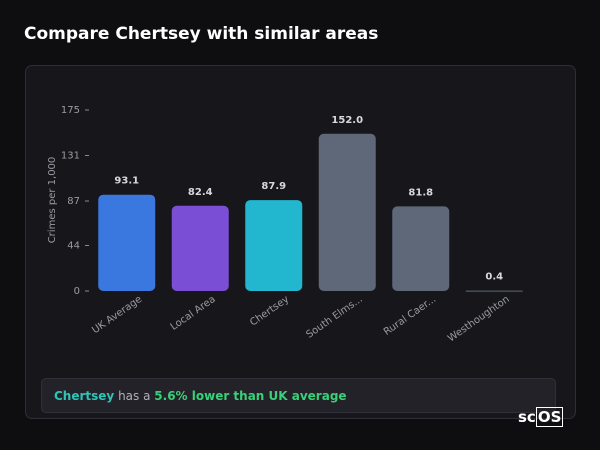  Describe the element at coordinates (479, 319) in the screenshot. I see `x-tick-label: Westhoughton` at that location.